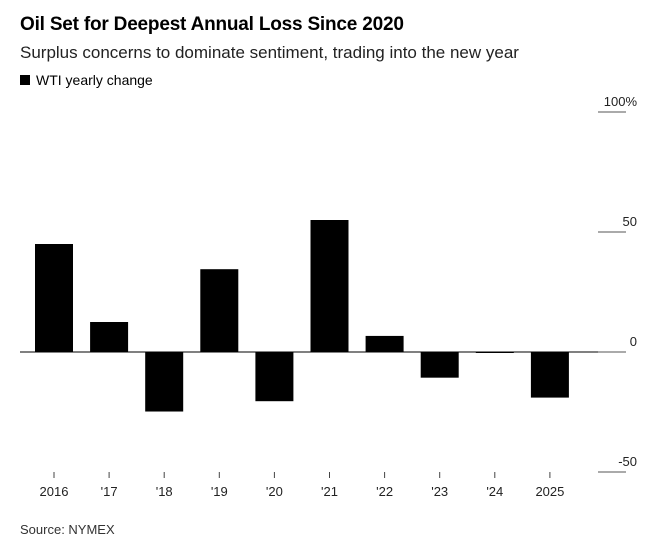 The width and height of the screenshot is (655, 546). Describe the element at coordinates (109, 491) in the screenshot. I see `x-tick-label: '17` at that location.